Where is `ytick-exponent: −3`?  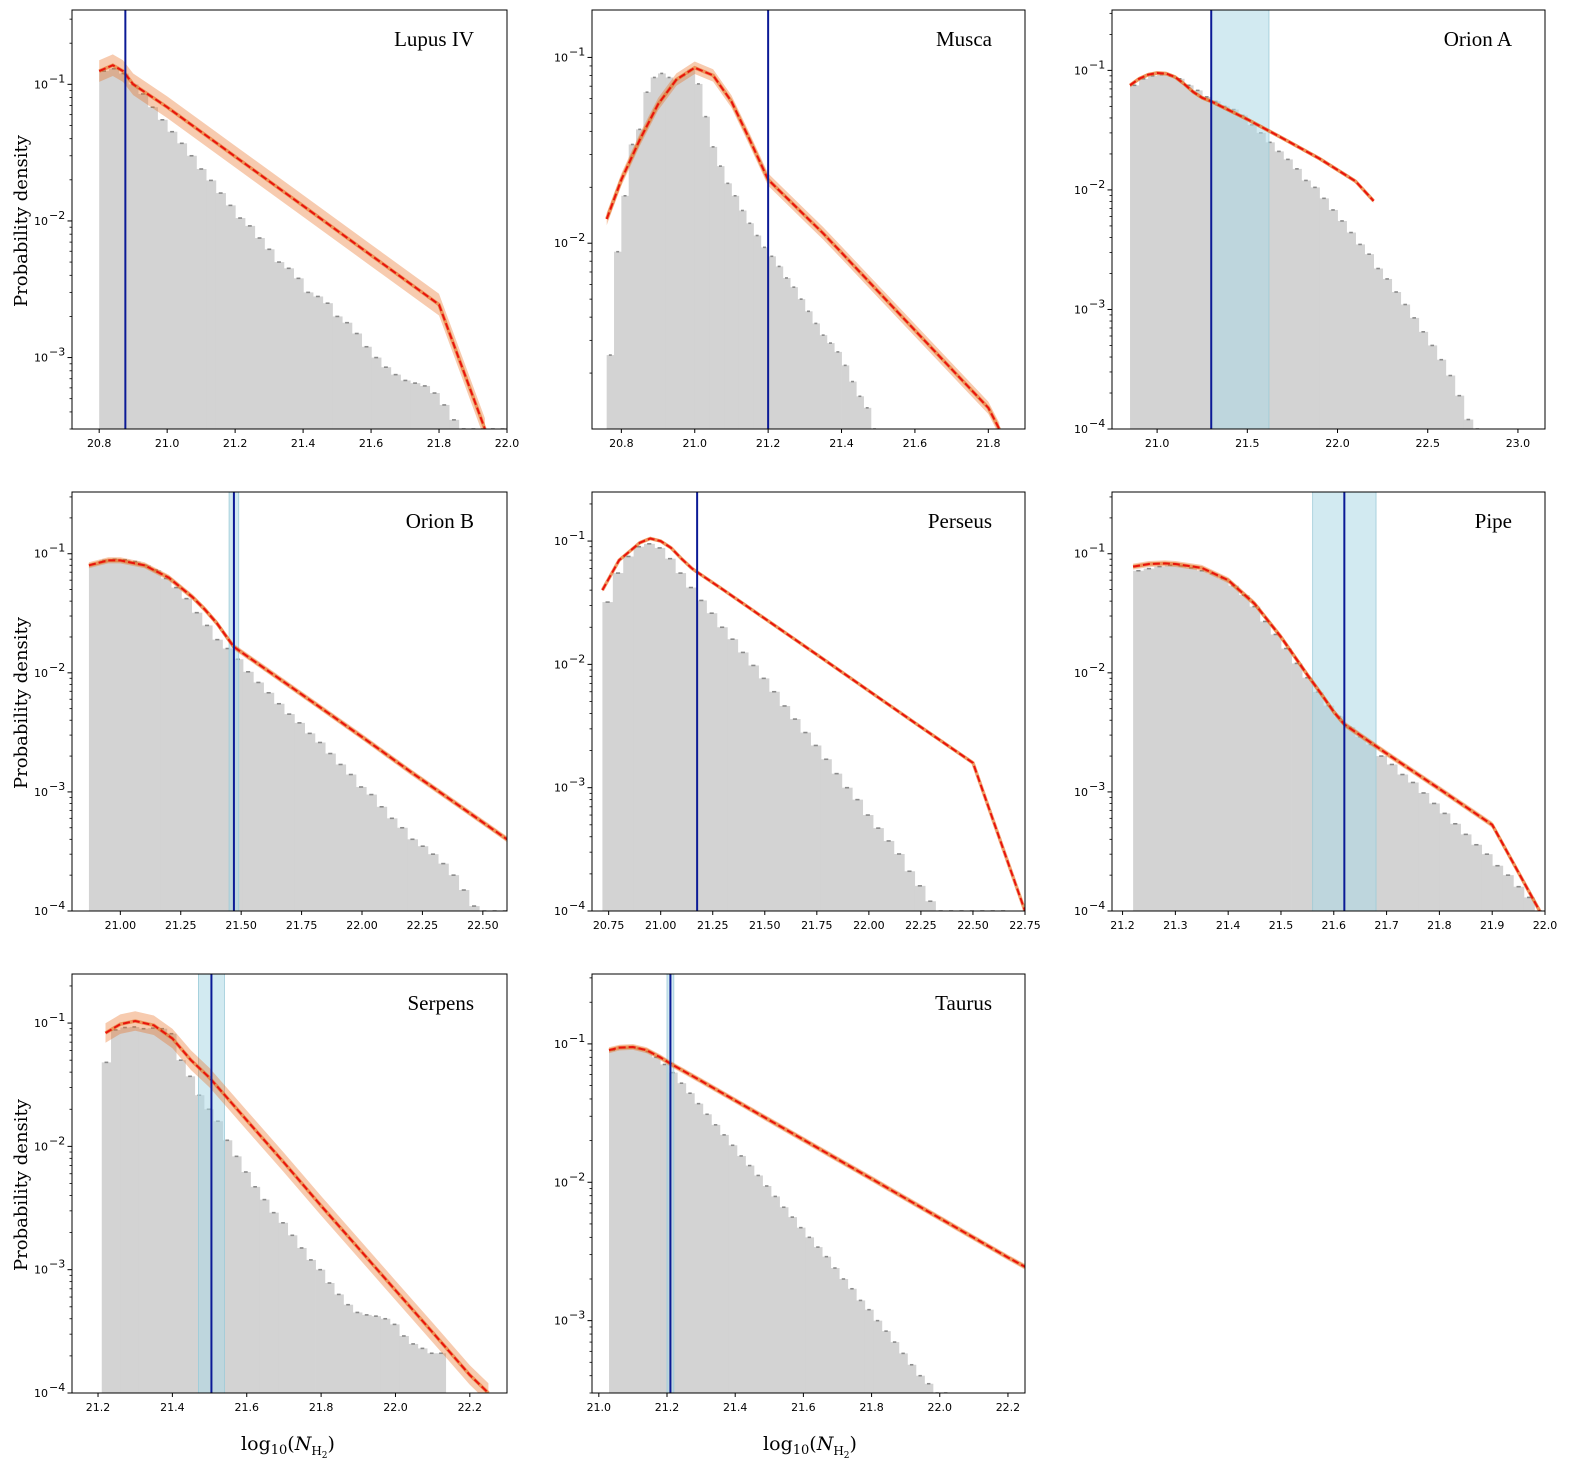
ytick-exponent: −3 is located at coordinates (577, 1315).